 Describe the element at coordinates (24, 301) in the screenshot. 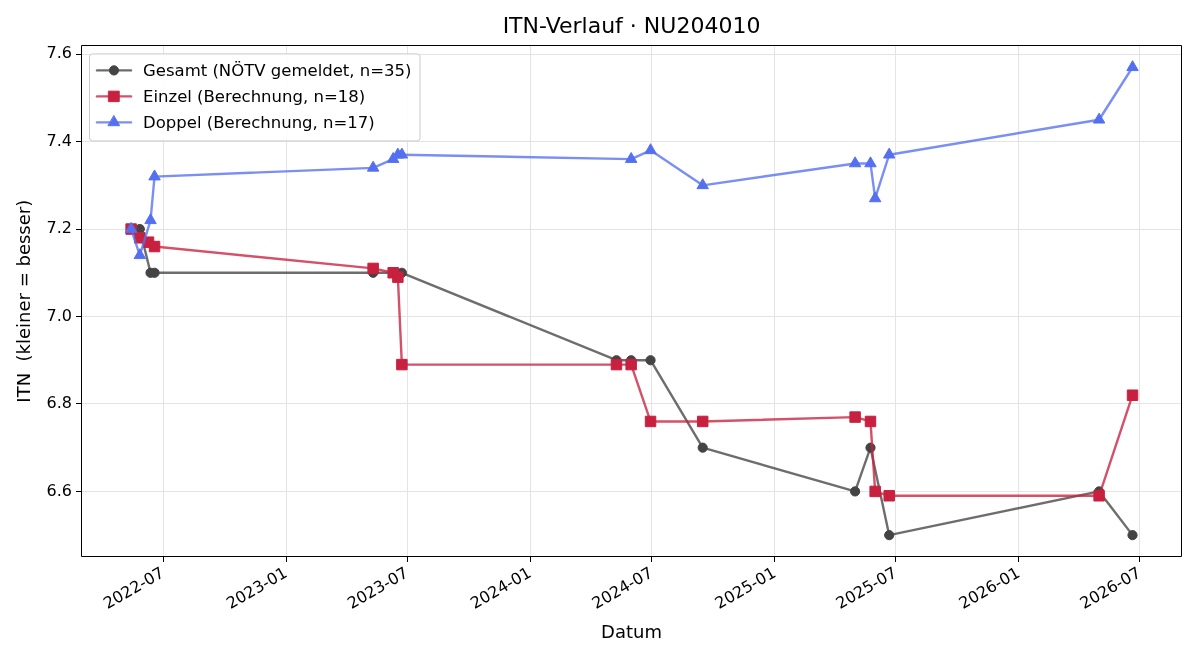

I see `y-axis-title: ITN (kleiner = besser)` at that location.